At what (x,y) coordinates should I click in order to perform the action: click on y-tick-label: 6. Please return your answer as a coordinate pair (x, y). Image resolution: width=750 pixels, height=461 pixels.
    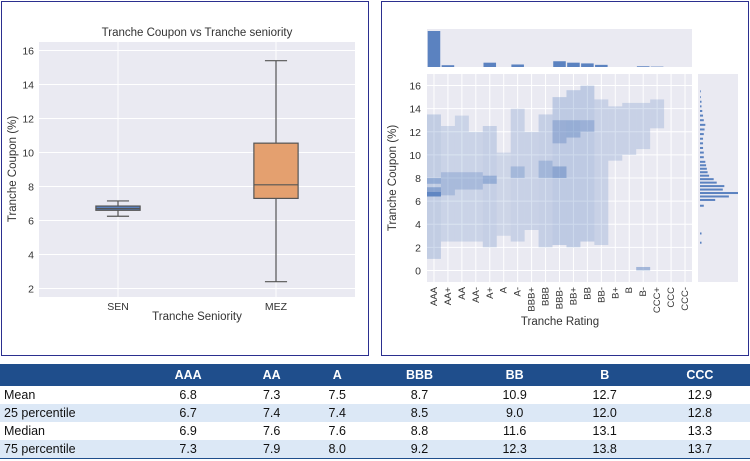
    Looking at the image, I should click on (31, 222).